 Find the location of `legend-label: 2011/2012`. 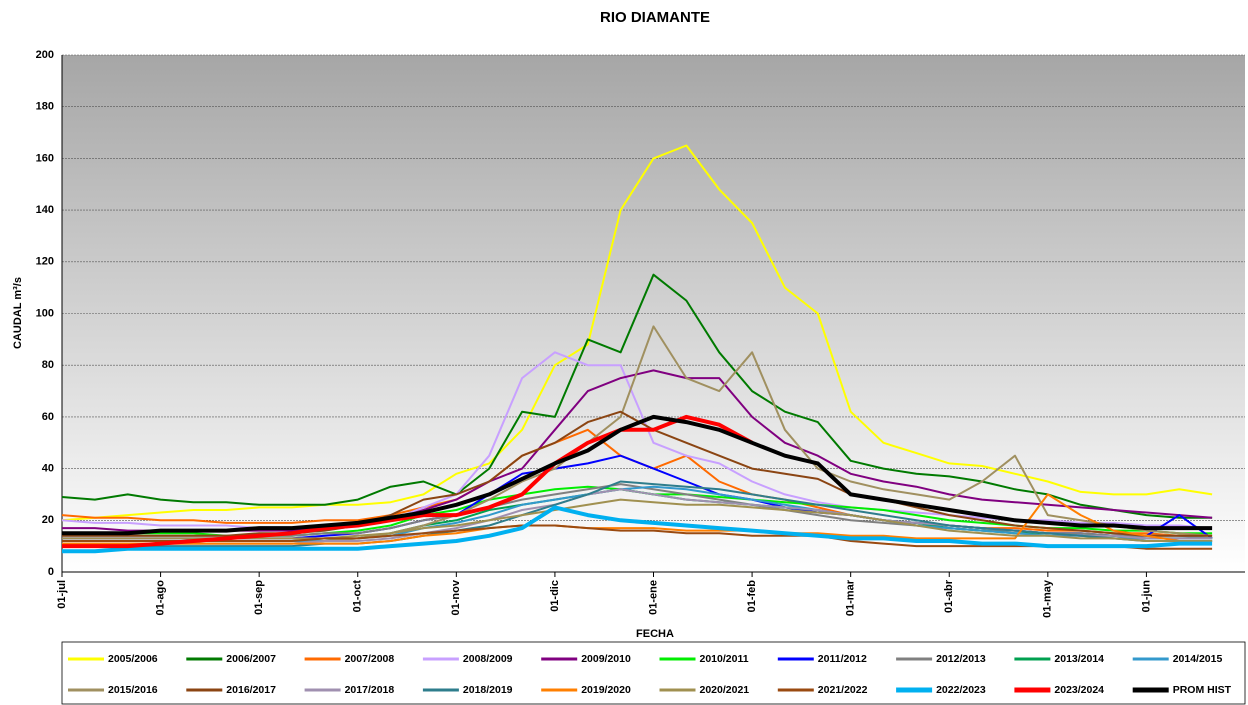

legend-label: 2011/2012 is located at coordinates (842, 659).